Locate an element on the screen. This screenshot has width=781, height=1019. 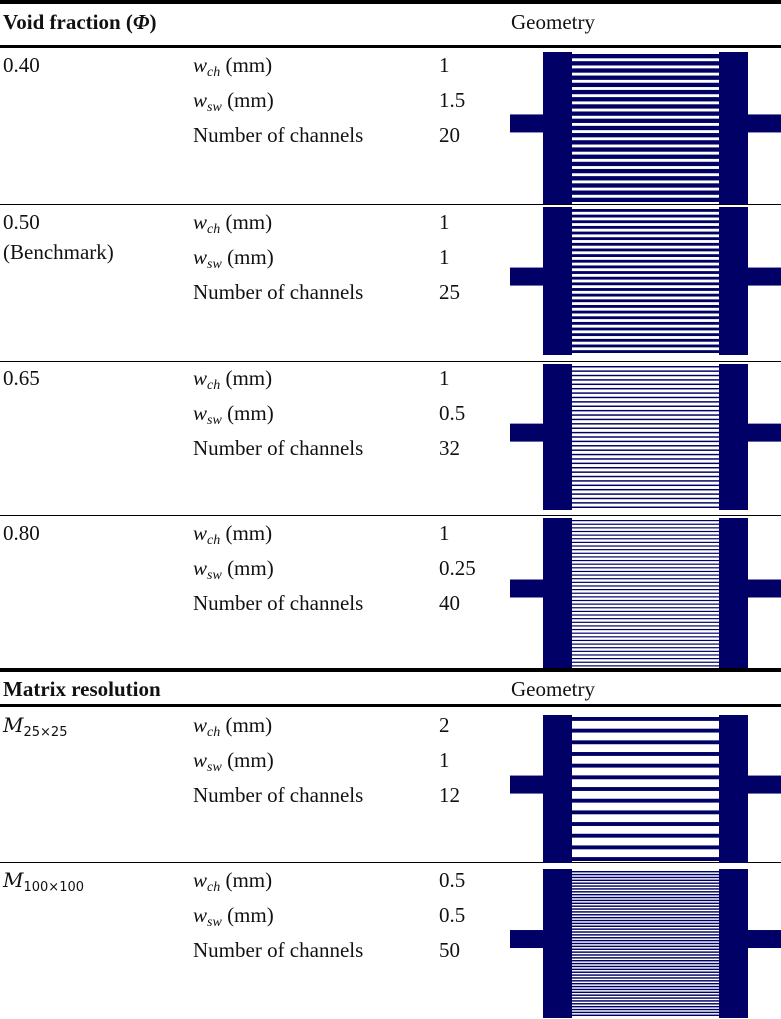
wsw-symbol: w is located at coordinates (200, 915).